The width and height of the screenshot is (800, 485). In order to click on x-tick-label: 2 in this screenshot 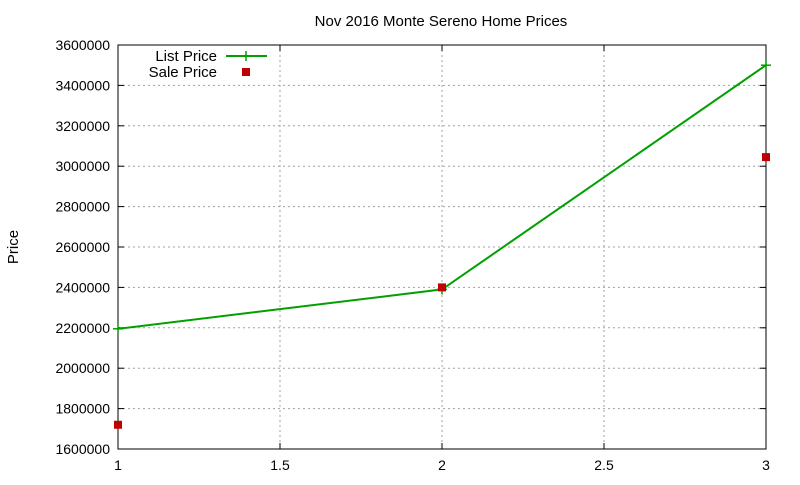, I will do `click(442, 465)`.